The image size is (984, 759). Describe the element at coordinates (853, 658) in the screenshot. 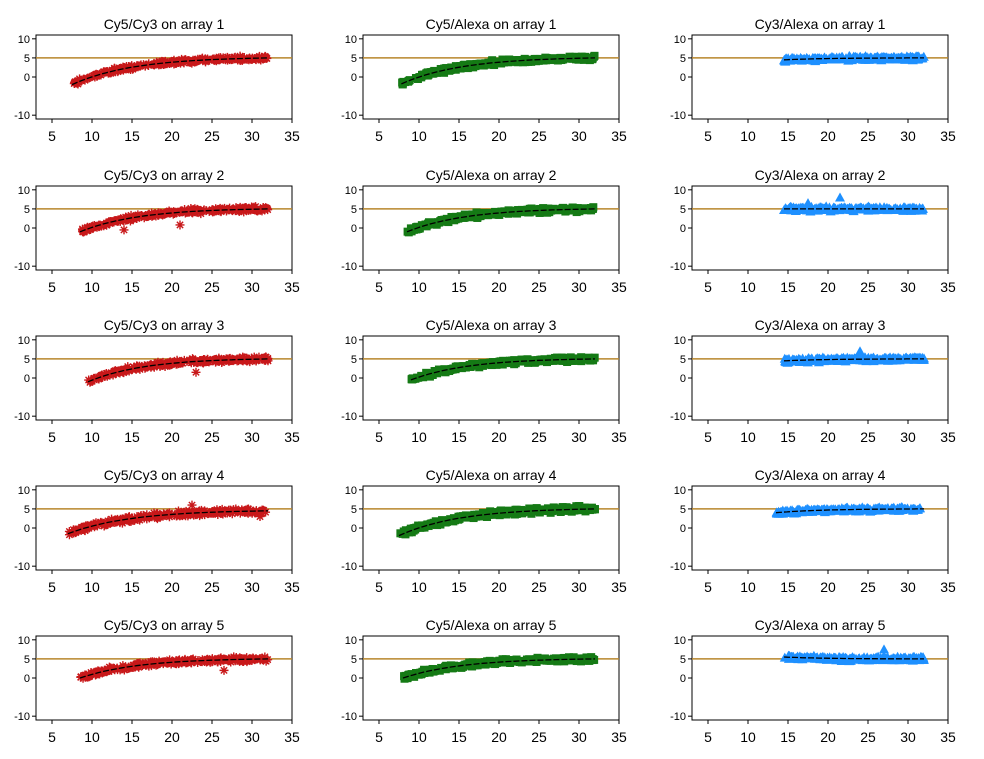

I see `fit-line` at that location.